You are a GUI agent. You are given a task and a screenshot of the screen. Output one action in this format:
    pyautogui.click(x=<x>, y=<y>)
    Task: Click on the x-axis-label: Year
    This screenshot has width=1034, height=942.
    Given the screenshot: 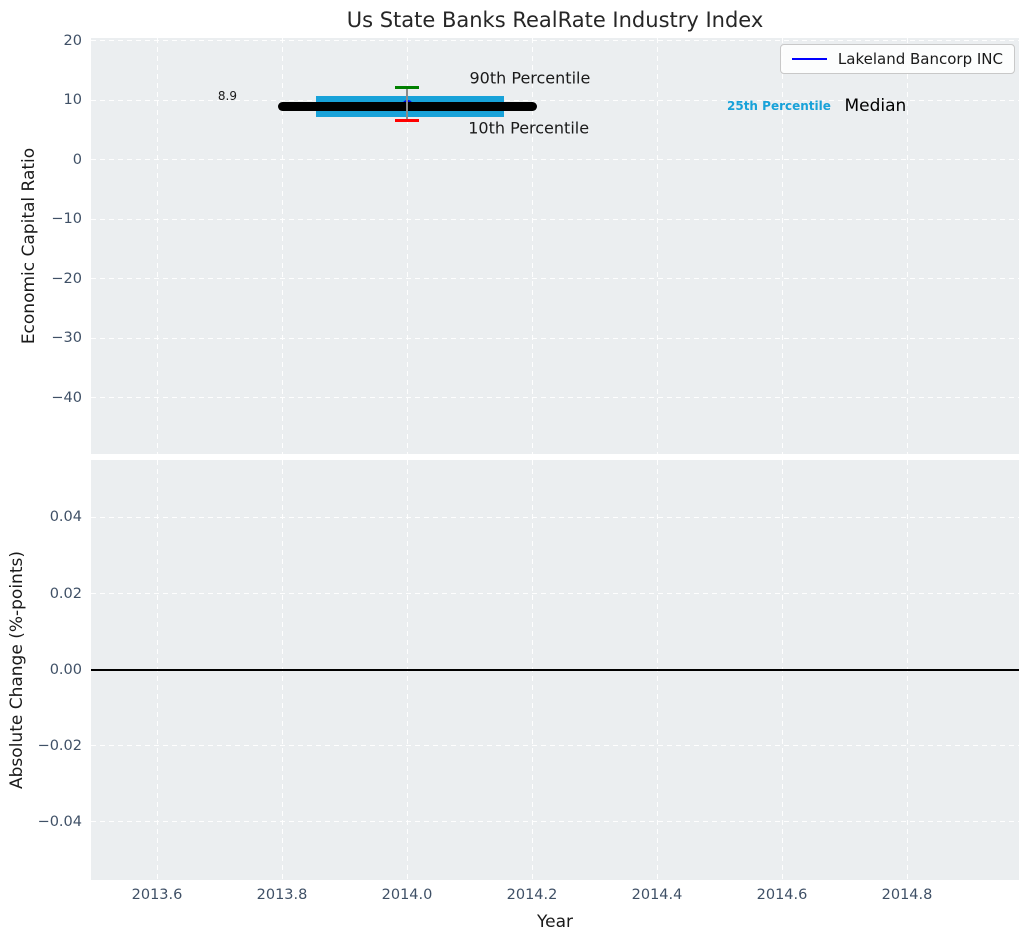 What is the action you would take?
    pyautogui.click(x=555, y=922)
    